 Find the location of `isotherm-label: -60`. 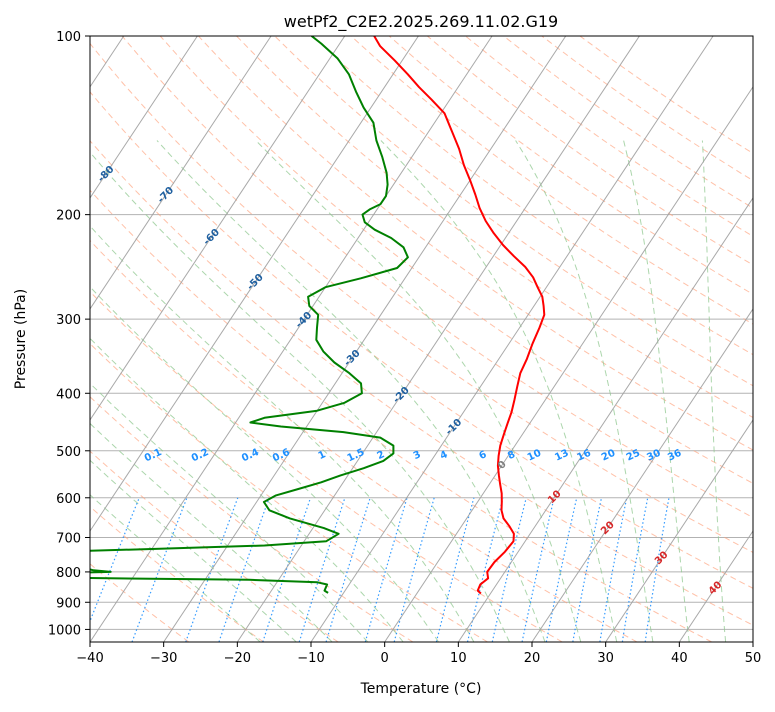

isotherm-label: -60 is located at coordinates (211, 237).